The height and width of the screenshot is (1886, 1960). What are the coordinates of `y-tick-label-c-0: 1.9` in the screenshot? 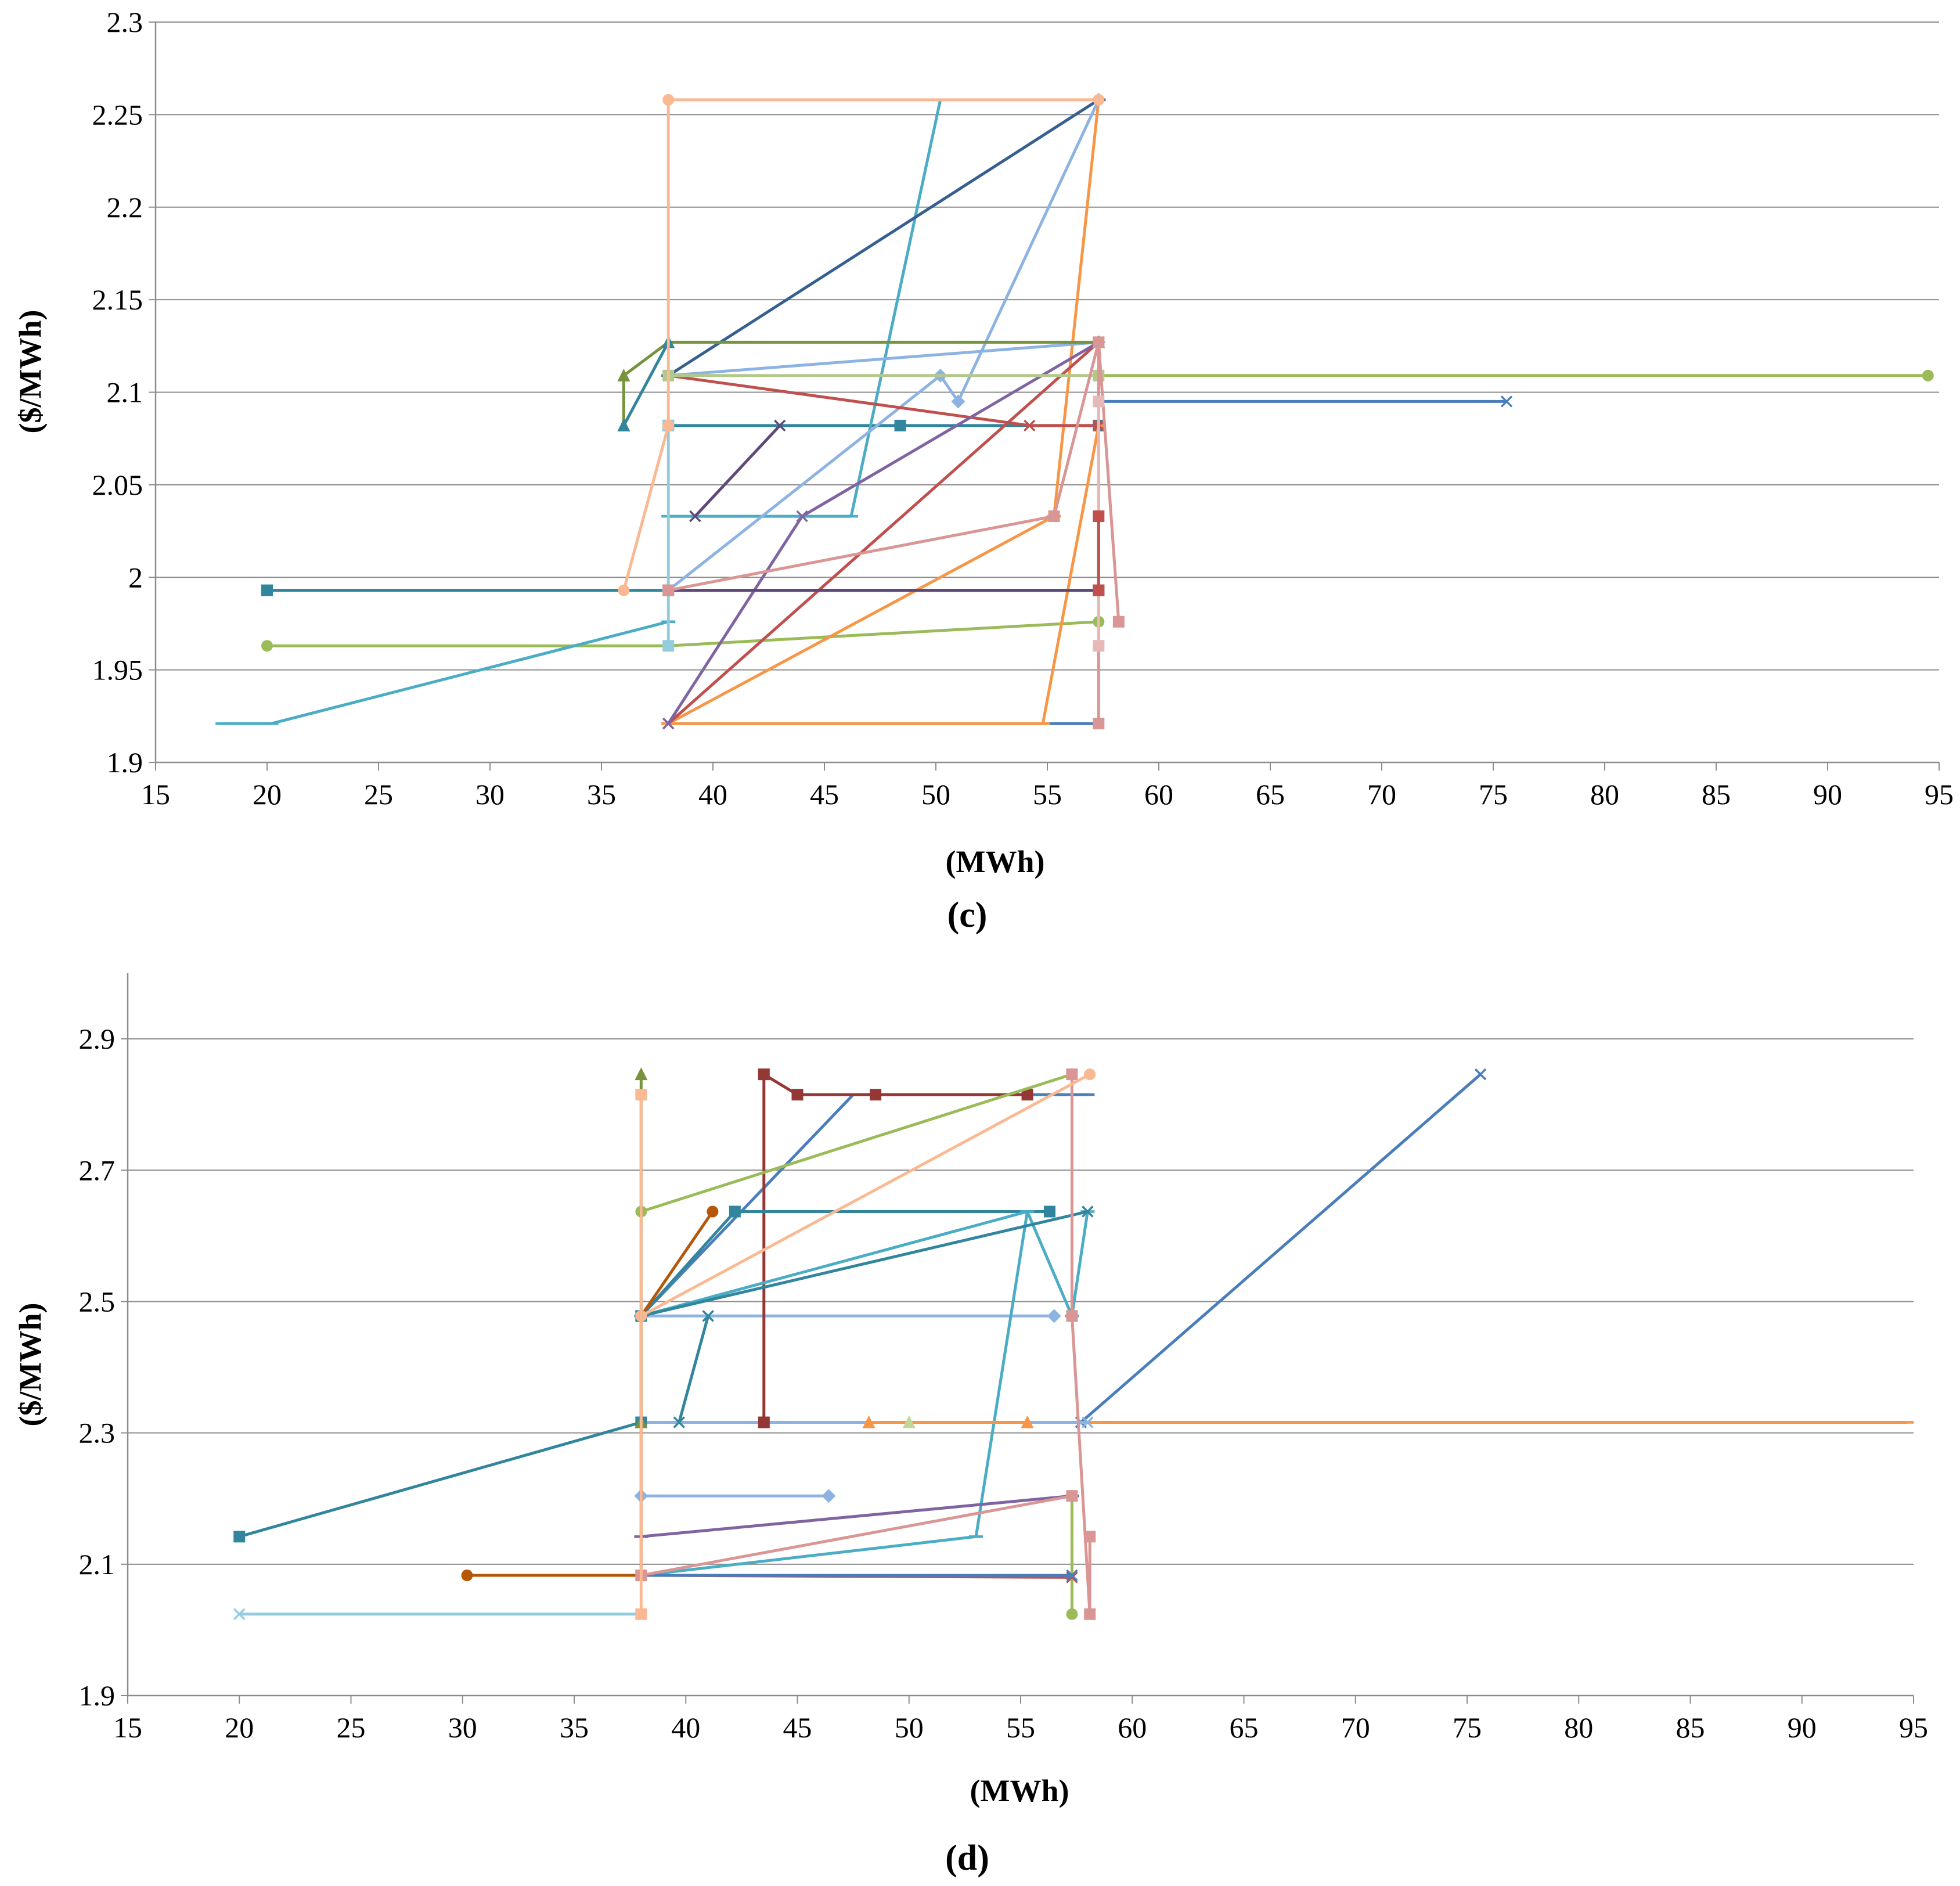 It's located at (125, 763).